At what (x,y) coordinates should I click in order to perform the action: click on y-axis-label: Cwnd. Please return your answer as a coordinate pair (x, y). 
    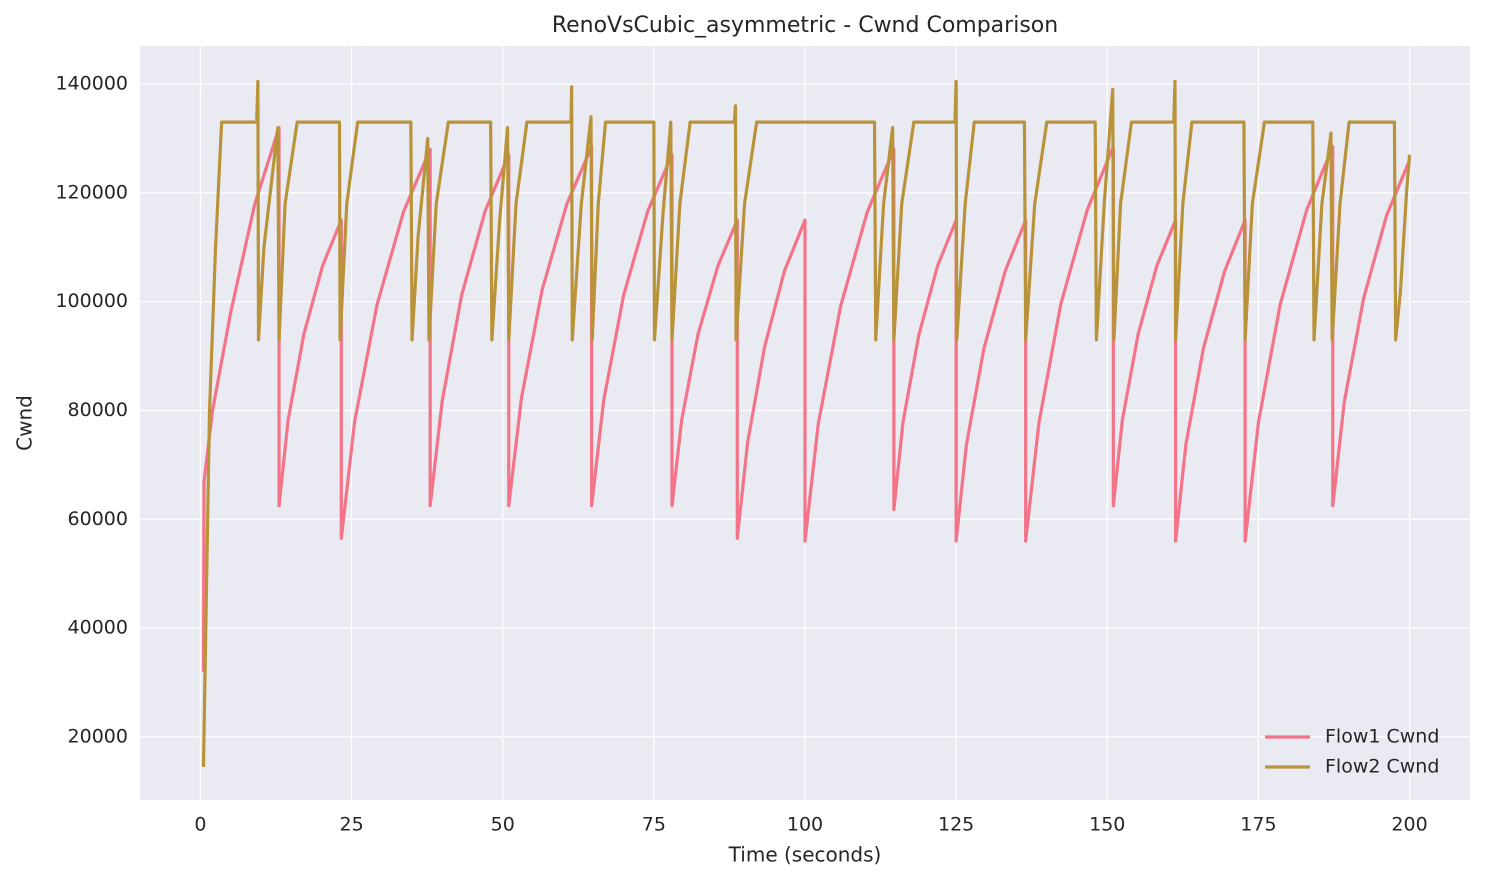
    Looking at the image, I should click on (25, 423).